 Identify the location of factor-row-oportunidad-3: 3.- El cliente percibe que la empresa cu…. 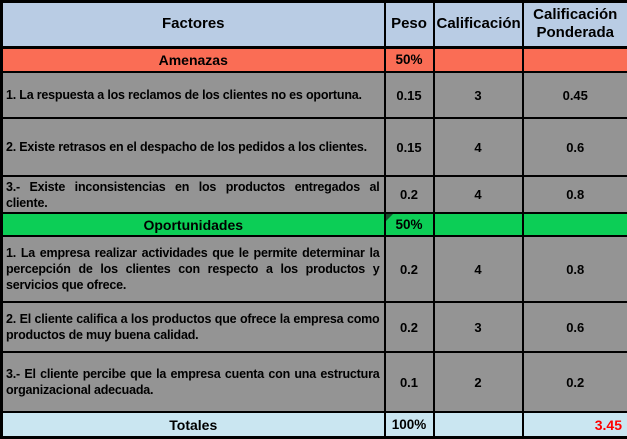
(313, 382).